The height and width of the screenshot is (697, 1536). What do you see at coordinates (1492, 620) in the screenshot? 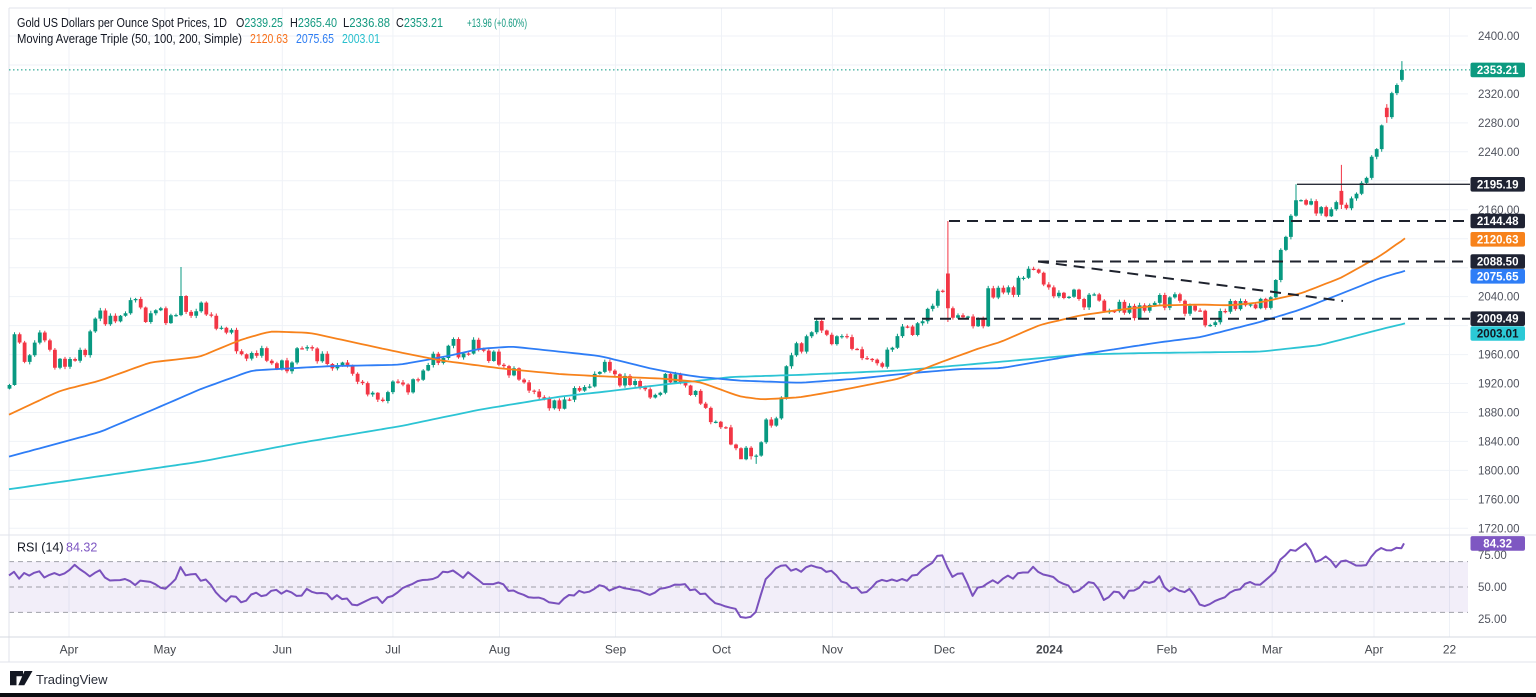
I see `svg-text: 25.00` at bounding box center [1492, 620].